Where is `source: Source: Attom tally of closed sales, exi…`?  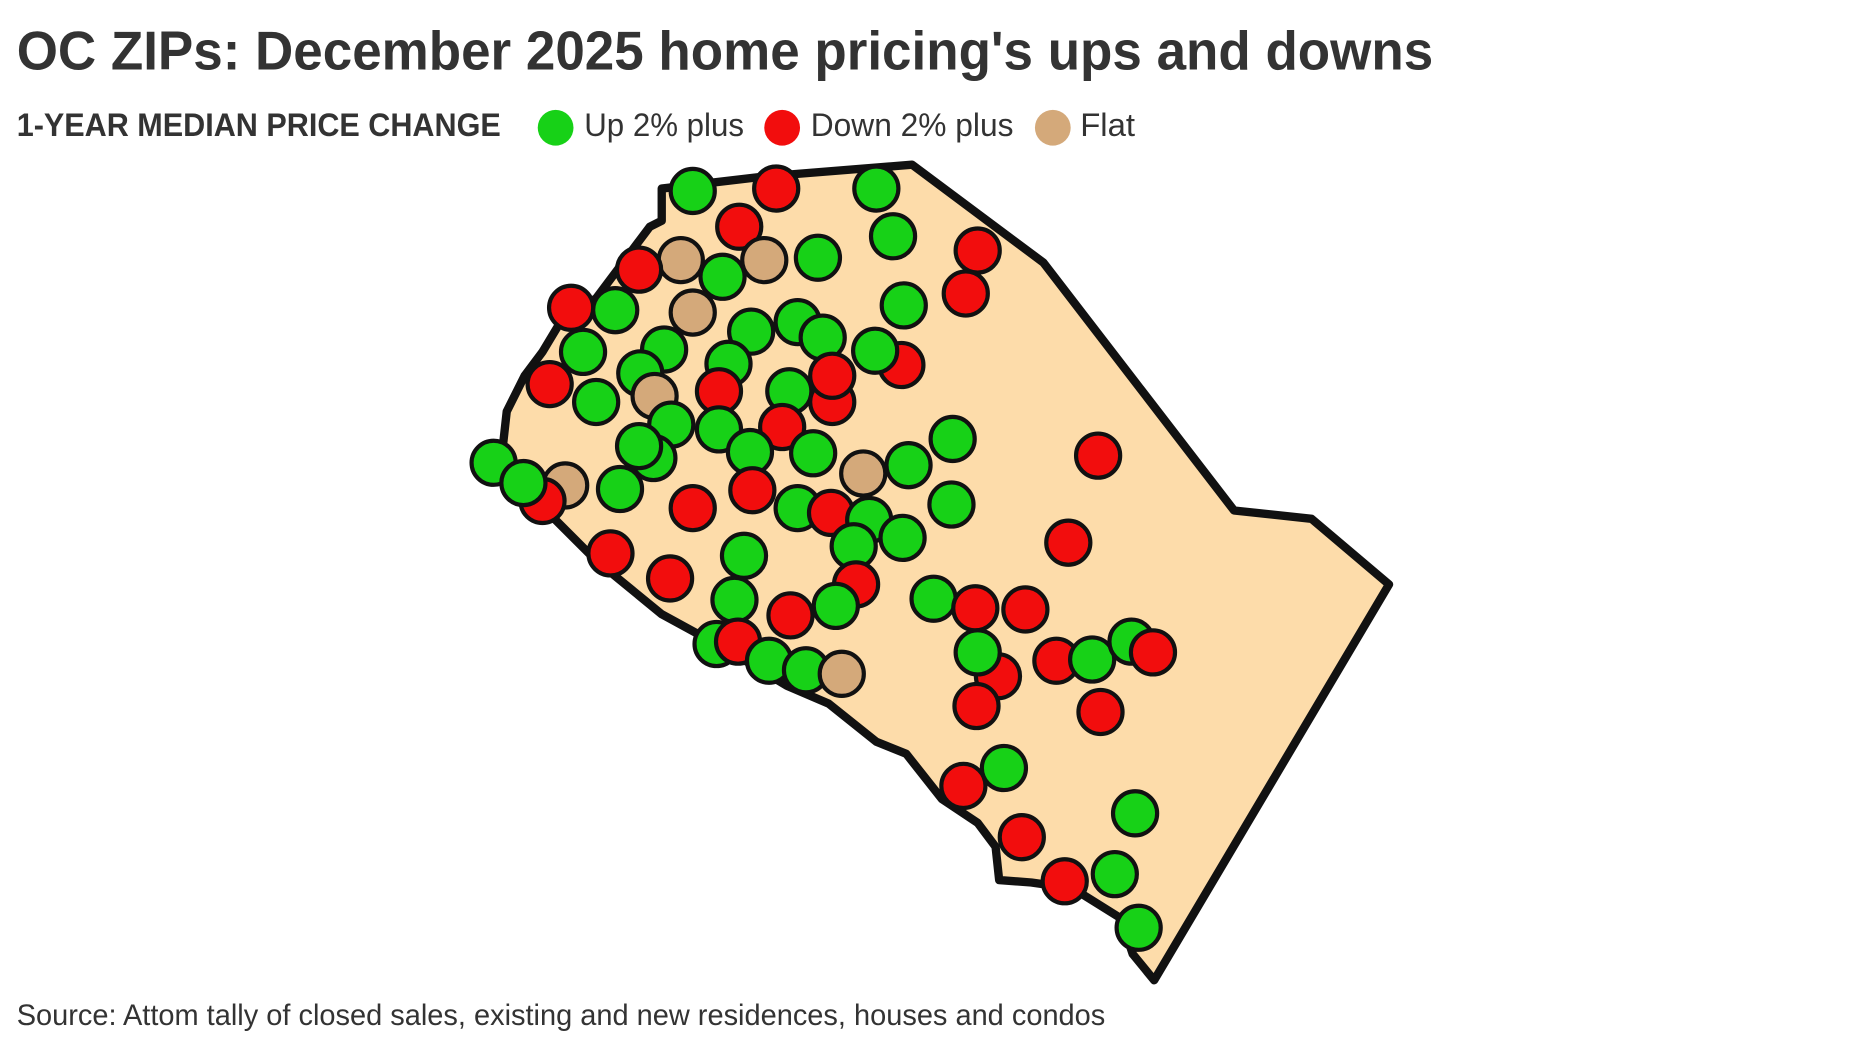
source: Source: Attom tally of closed sales, exi… is located at coordinates (561, 1015).